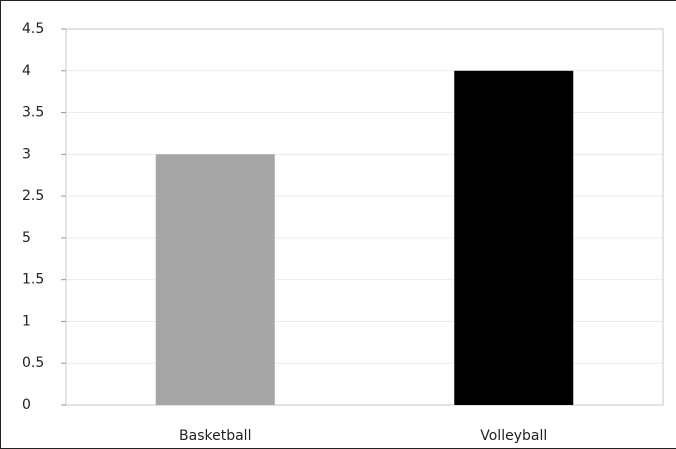 The image size is (676, 449). What do you see at coordinates (33, 363) in the screenshot?
I see `y-tick-label: 0.5` at bounding box center [33, 363].